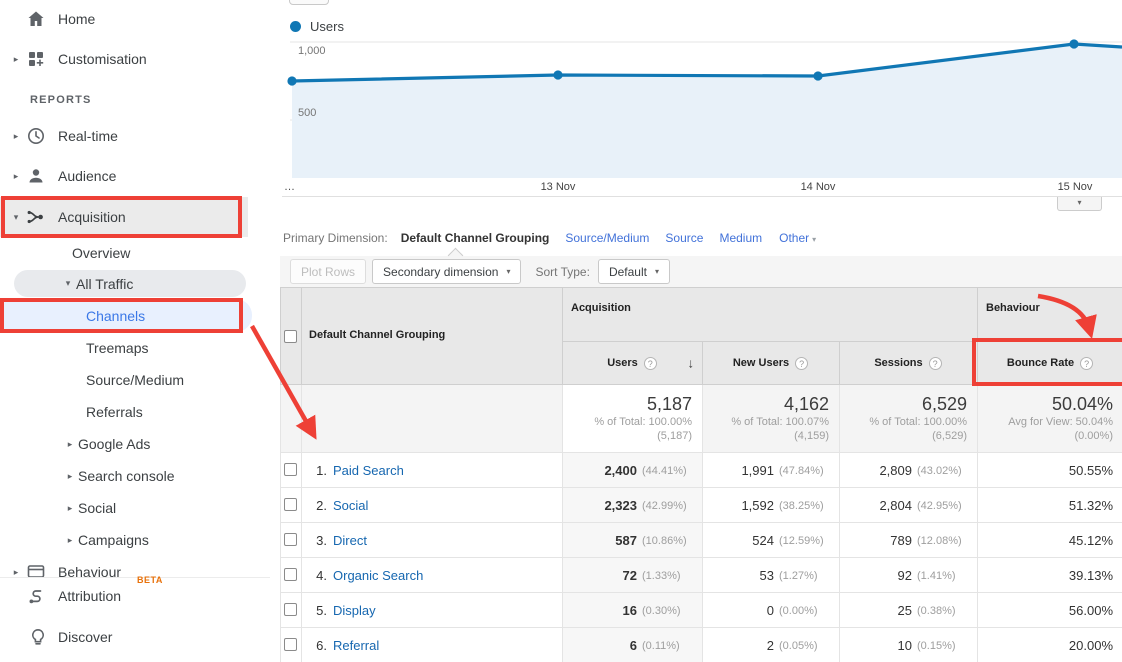 This screenshot has height=662, width=1122. I want to click on new-users-cell: 524 (12.59%), so click(788, 540).